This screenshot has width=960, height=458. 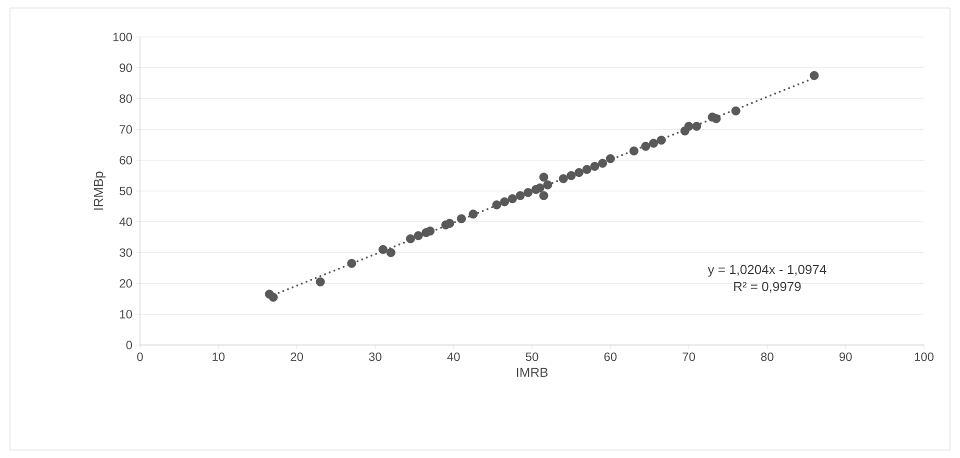 I want to click on y-tick-label: 50, so click(x=126, y=191).